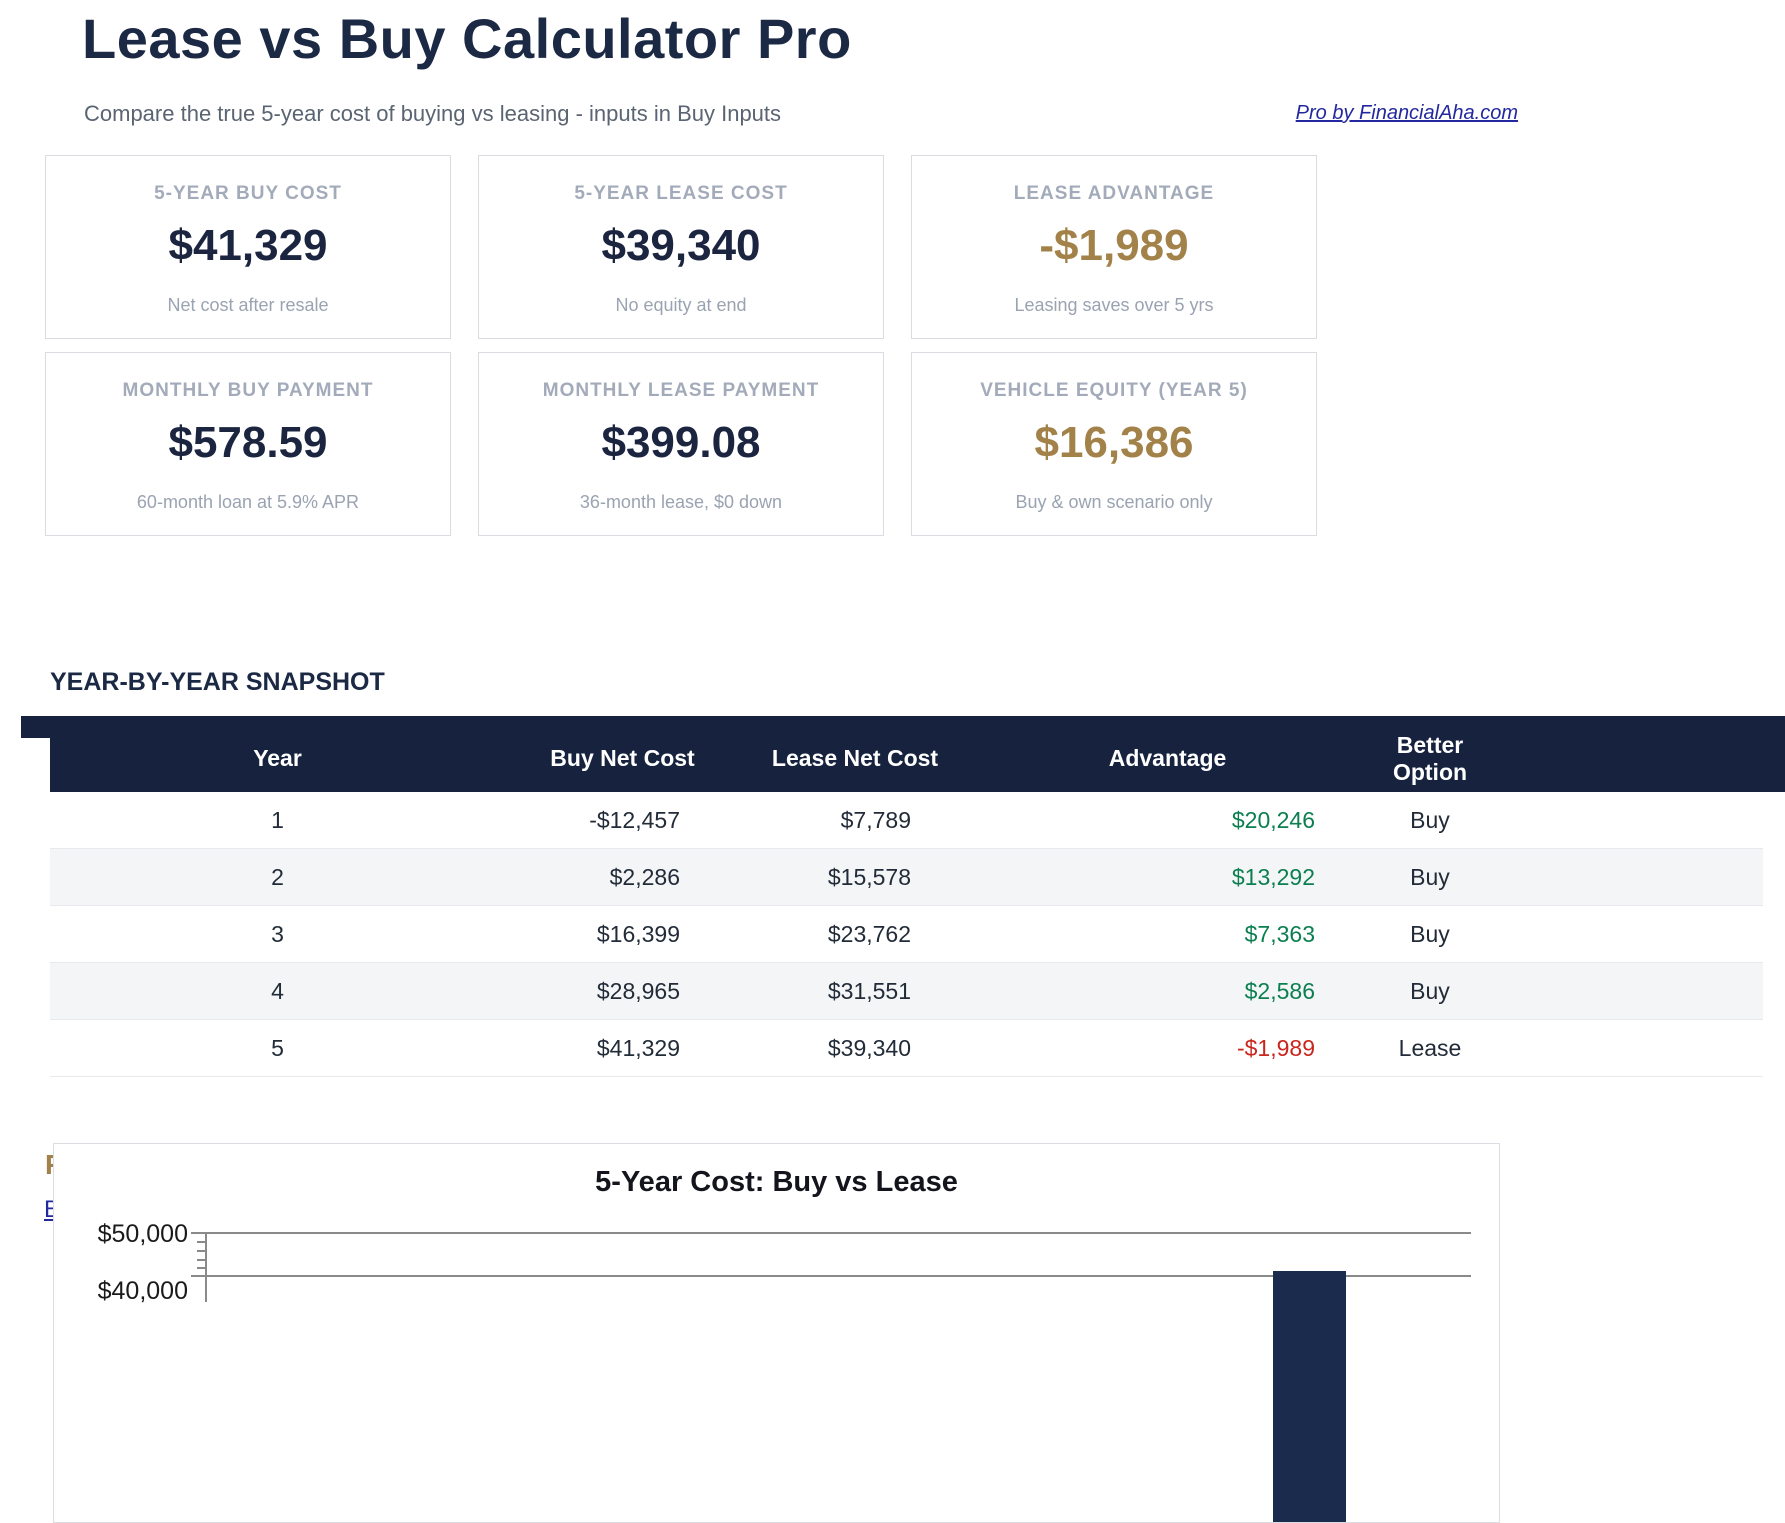  Describe the element at coordinates (467, 38) in the screenshot. I see `page-title: Lease vs Buy Calculator Pro` at that location.